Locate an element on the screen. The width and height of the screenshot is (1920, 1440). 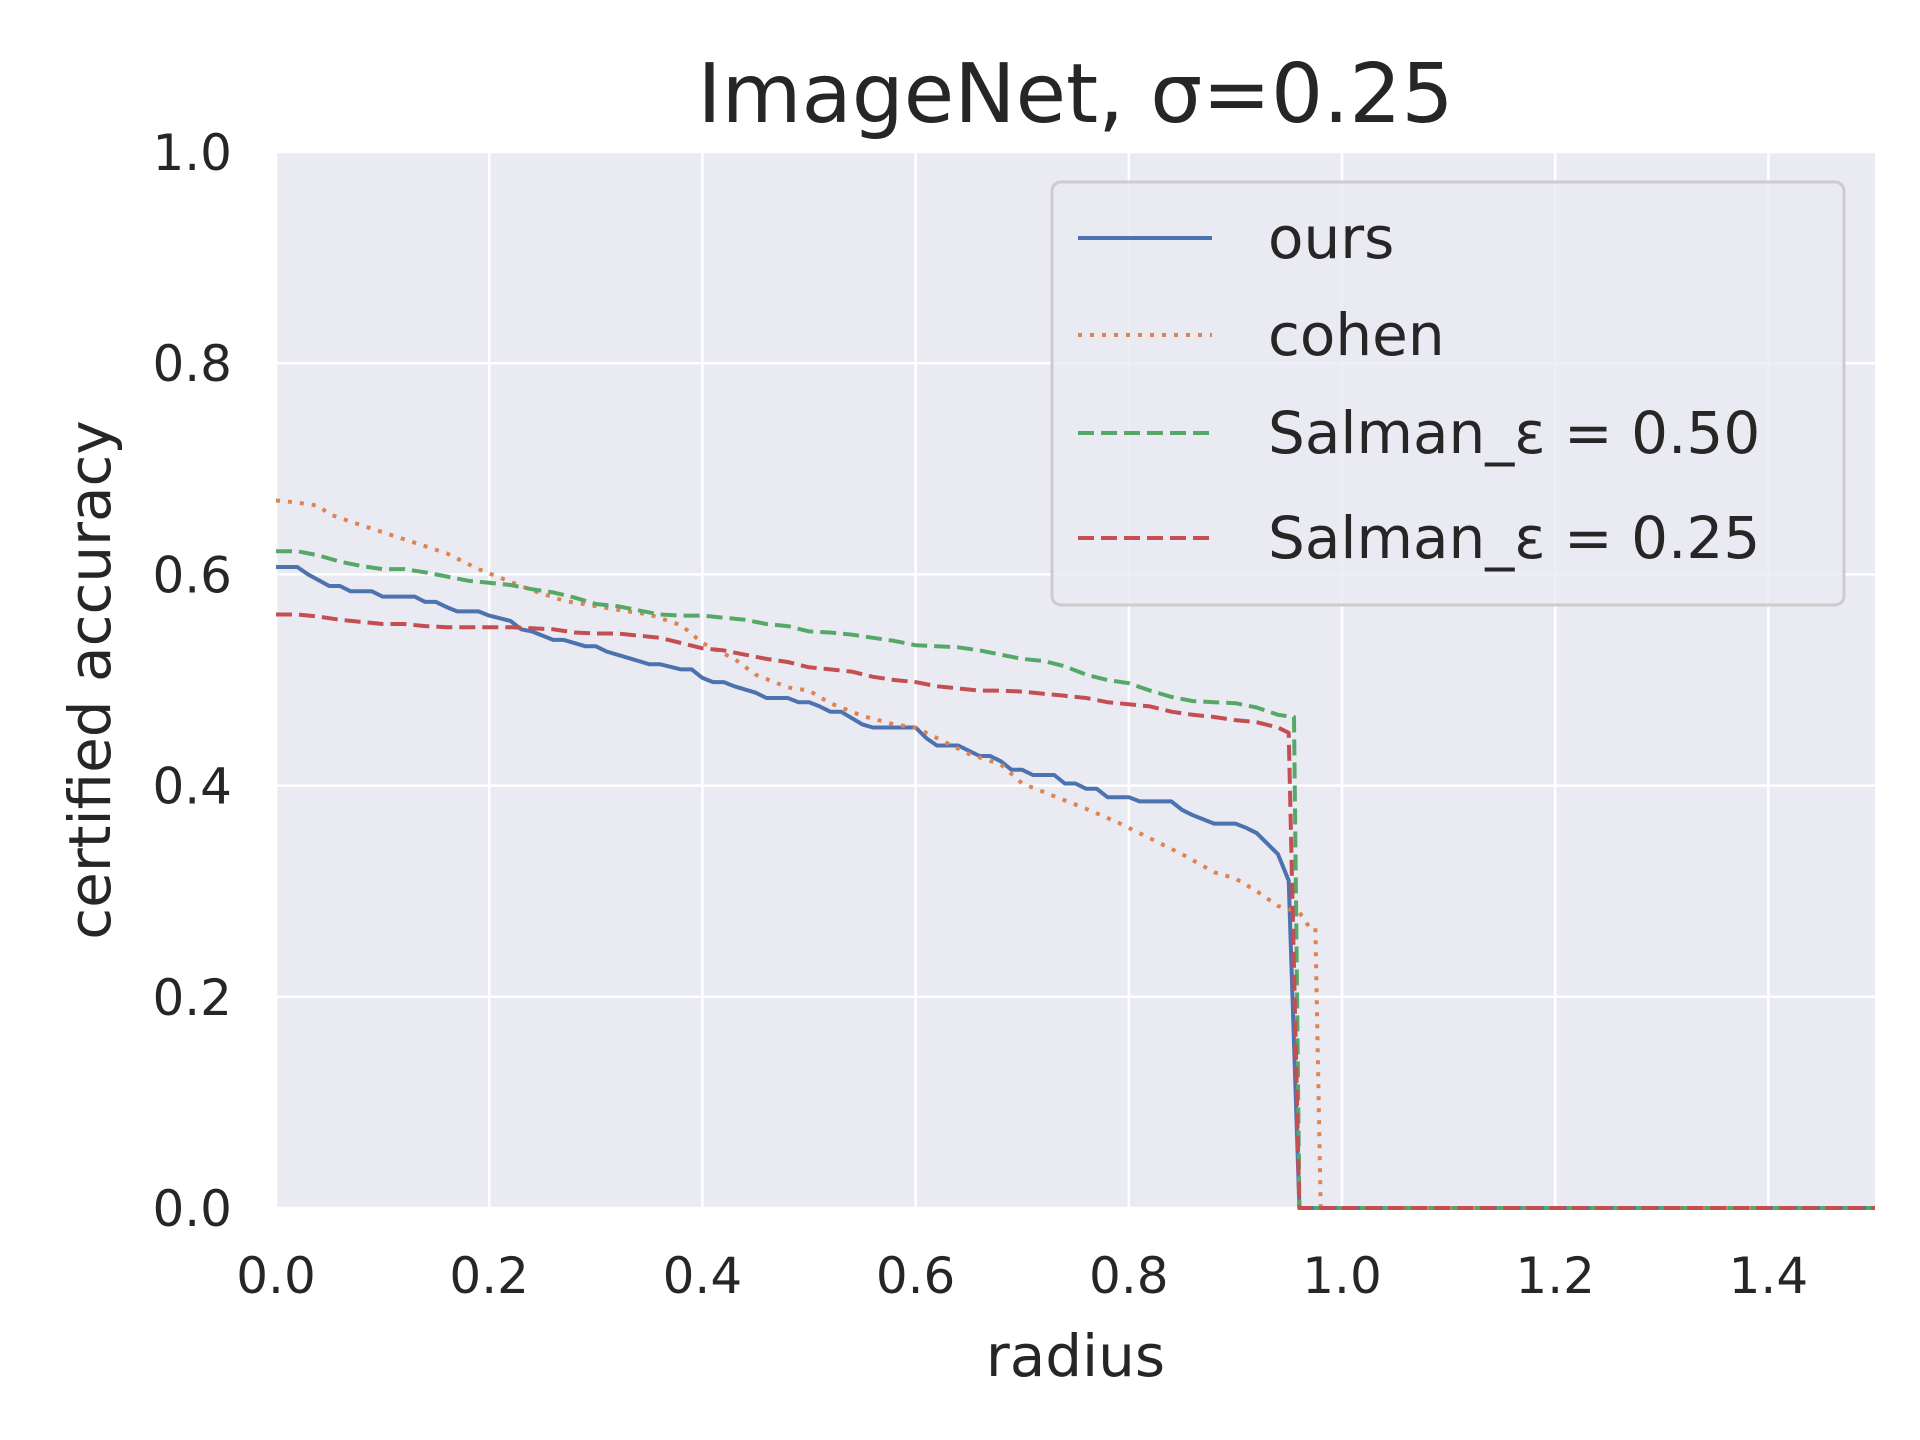
x-tick-label: 0.0 is located at coordinates (276, 1276).